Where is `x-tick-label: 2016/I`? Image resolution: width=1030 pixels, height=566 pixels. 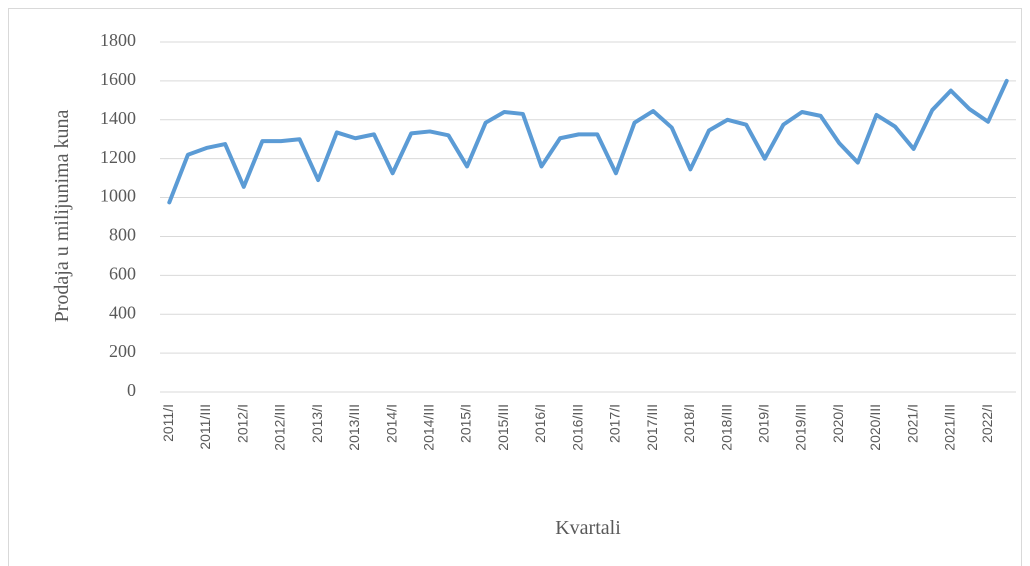 x-tick-label: 2016/I is located at coordinates (540, 423).